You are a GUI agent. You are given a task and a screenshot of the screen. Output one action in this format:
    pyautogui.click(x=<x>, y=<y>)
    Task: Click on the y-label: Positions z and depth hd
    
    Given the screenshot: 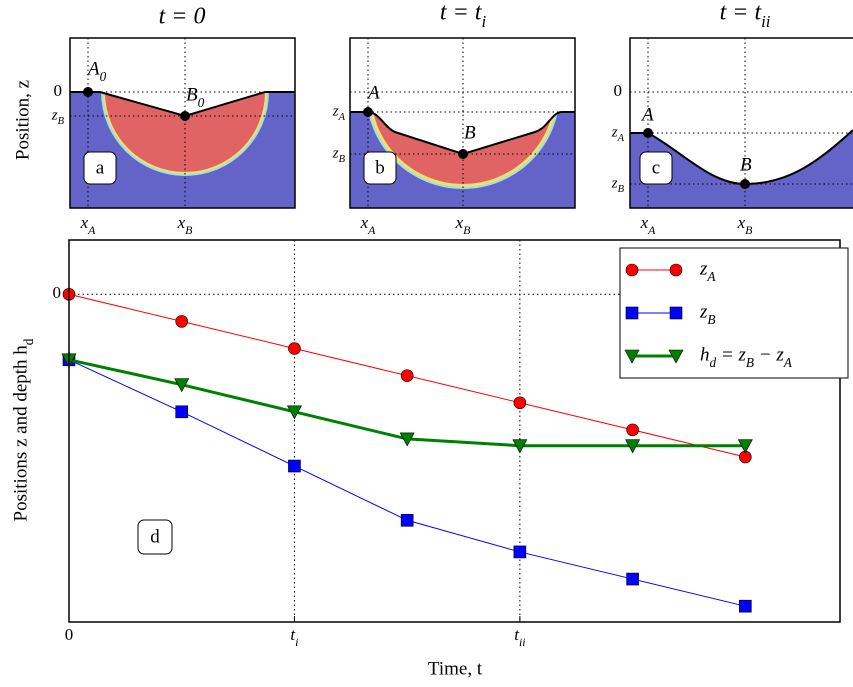 What is the action you would take?
    pyautogui.click(x=22, y=429)
    